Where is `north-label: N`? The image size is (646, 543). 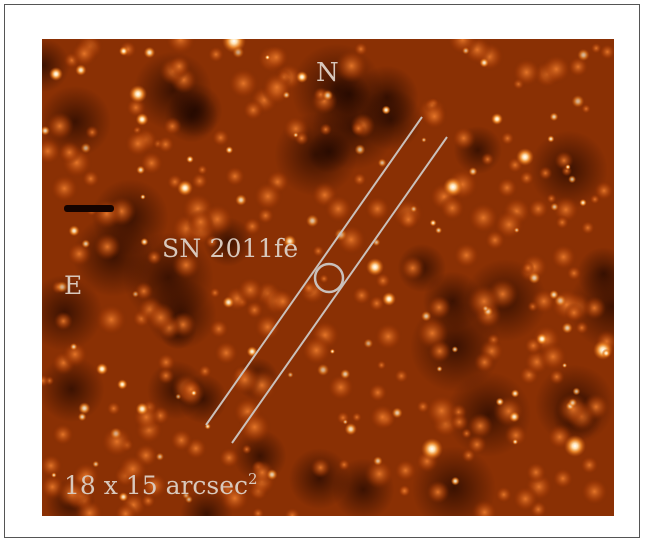
north-label: N is located at coordinates (327, 73).